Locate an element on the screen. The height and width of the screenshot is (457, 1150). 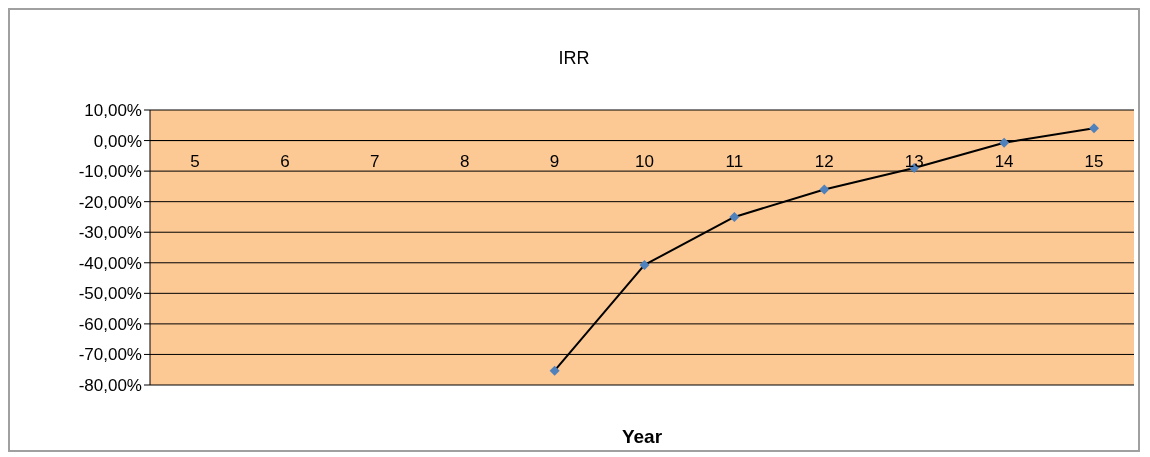
x-tick-label: 7 is located at coordinates (375, 161).